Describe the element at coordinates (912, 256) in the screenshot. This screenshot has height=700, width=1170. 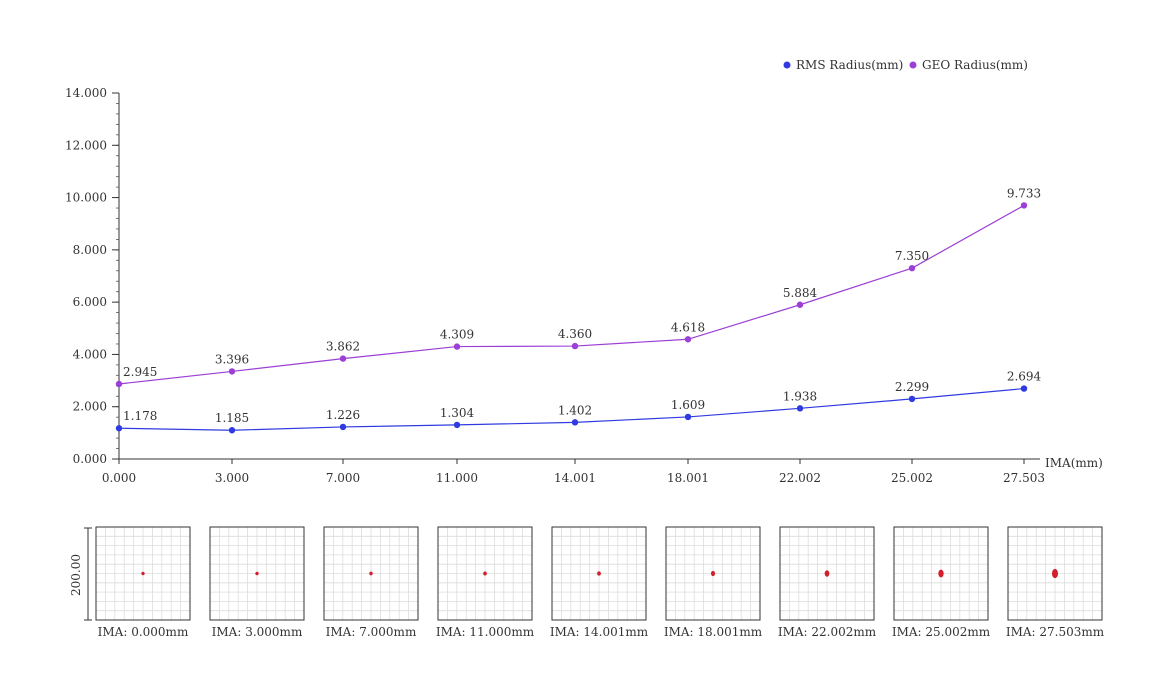
I see `data-label-geo: 7.350` at that location.